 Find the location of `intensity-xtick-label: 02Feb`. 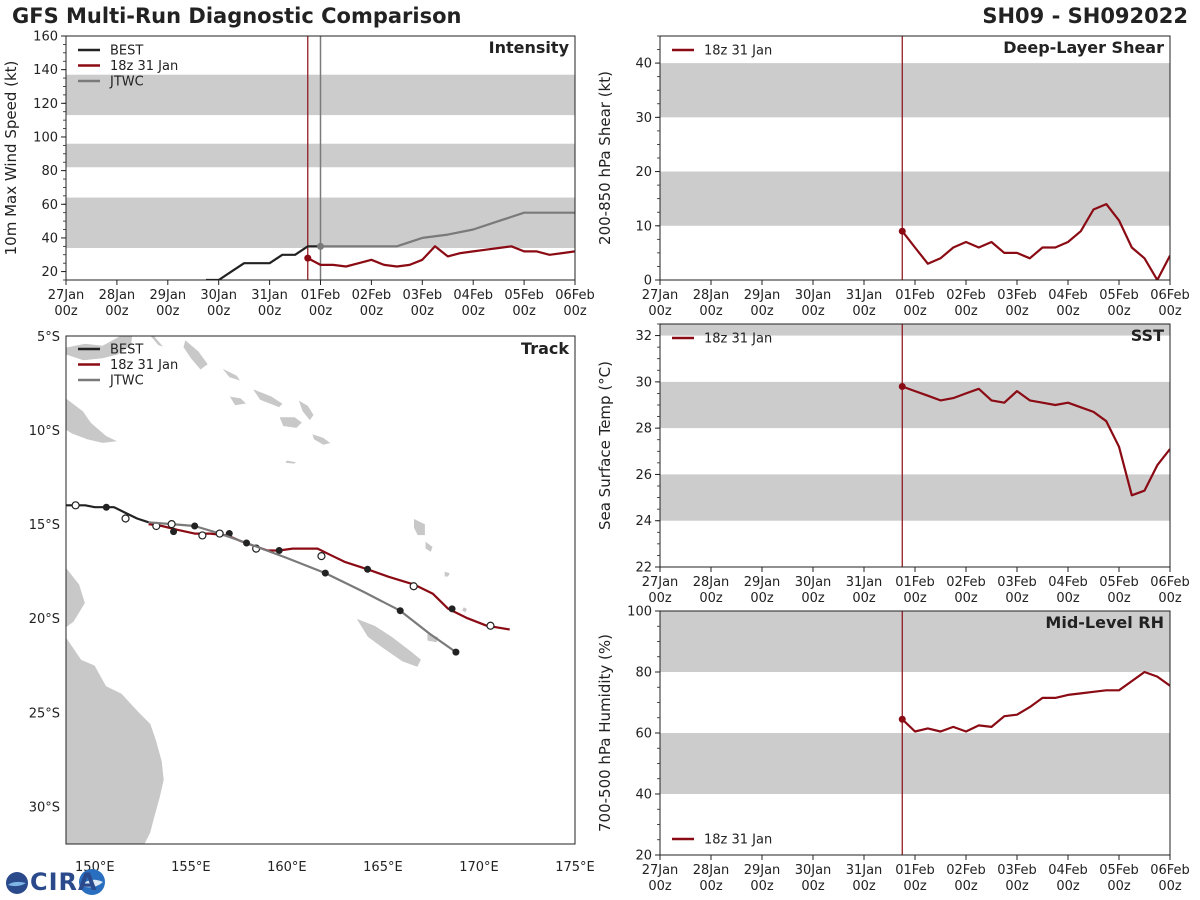

intensity-xtick-label: 02Feb is located at coordinates (372, 295).